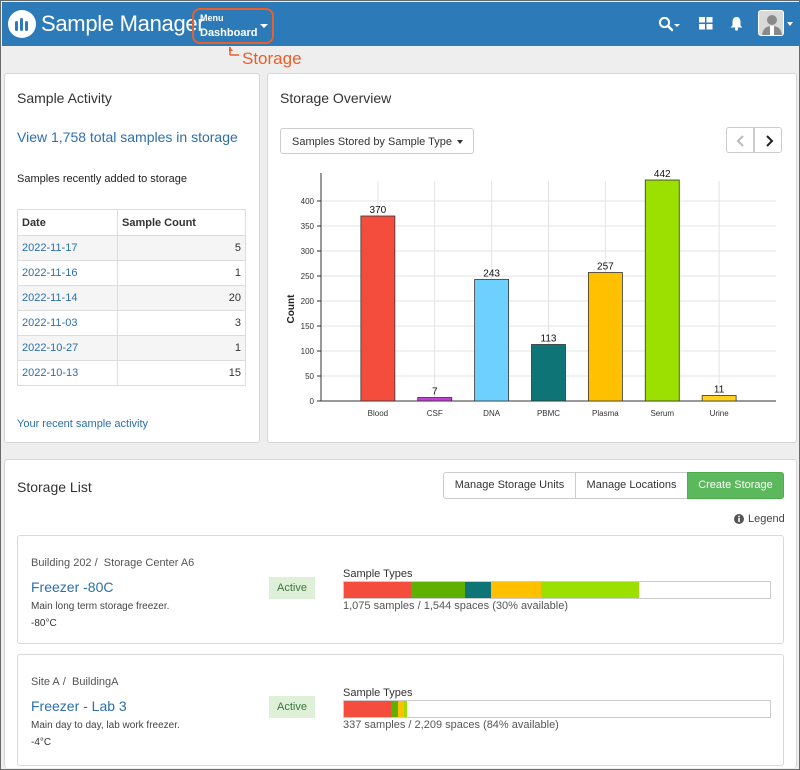 The width and height of the screenshot is (800, 770). What do you see at coordinates (491, 274) in the screenshot?
I see `data-label: 243` at bounding box center [491, 274].